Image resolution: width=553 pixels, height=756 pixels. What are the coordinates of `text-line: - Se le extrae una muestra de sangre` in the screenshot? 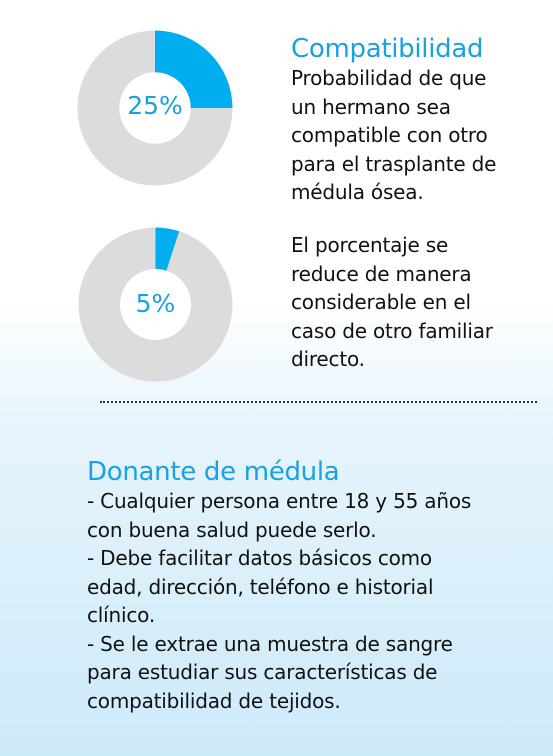 It's located at (270, 643).